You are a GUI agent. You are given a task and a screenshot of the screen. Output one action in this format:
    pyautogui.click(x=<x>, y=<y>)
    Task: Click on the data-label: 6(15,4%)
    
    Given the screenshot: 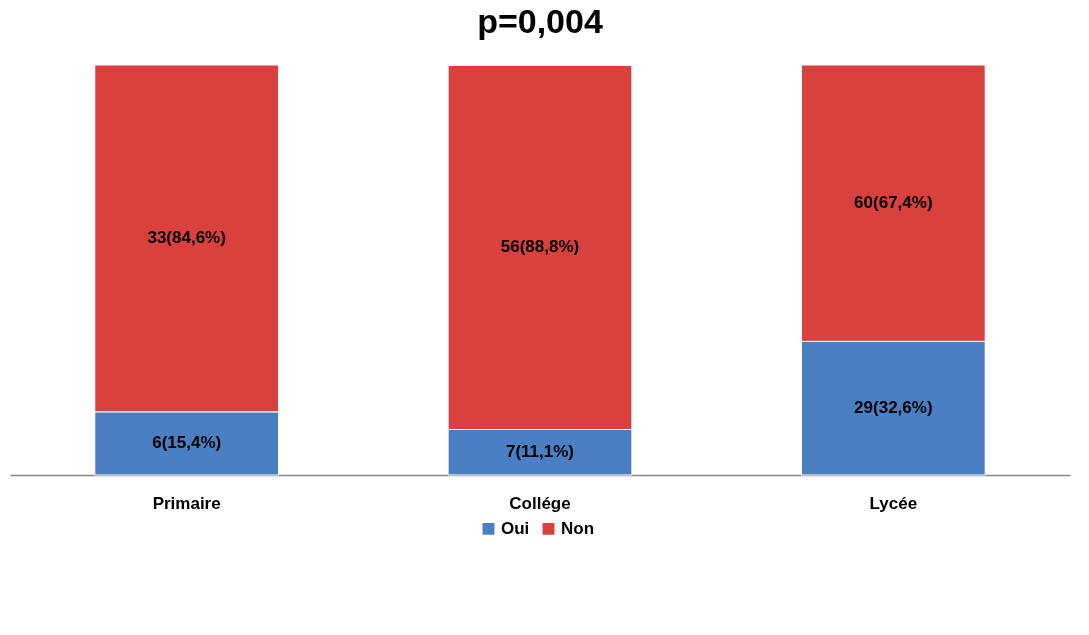 What is the action you would take?
    pyautogui.click(x=187, y=443)
    